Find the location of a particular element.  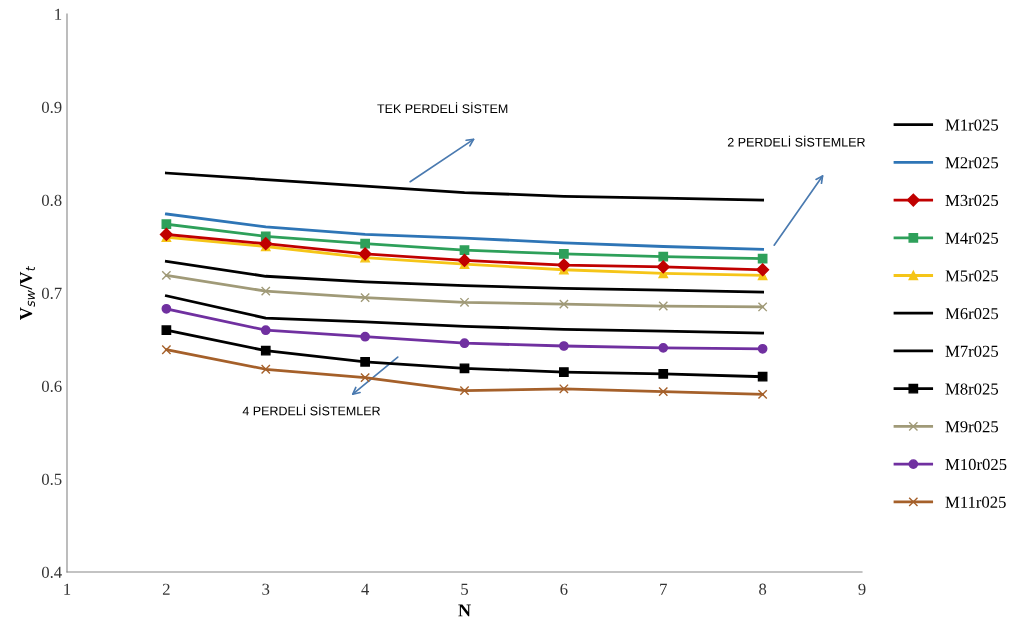

legend-label: M7r025 is located at coordinates (972, 351).